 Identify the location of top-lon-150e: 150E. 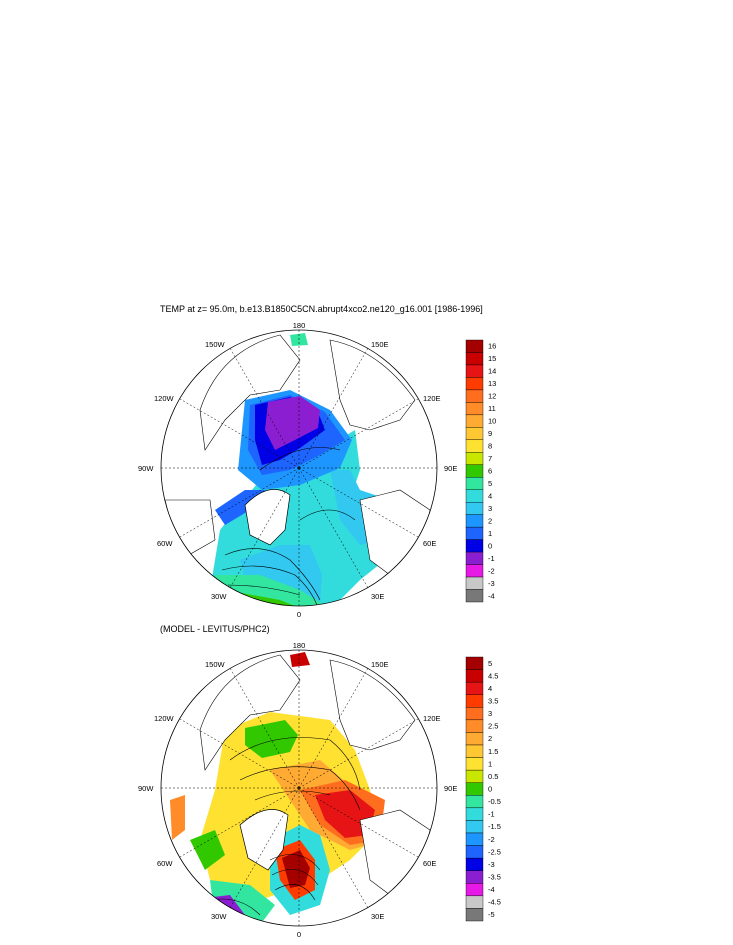
(380, 344).